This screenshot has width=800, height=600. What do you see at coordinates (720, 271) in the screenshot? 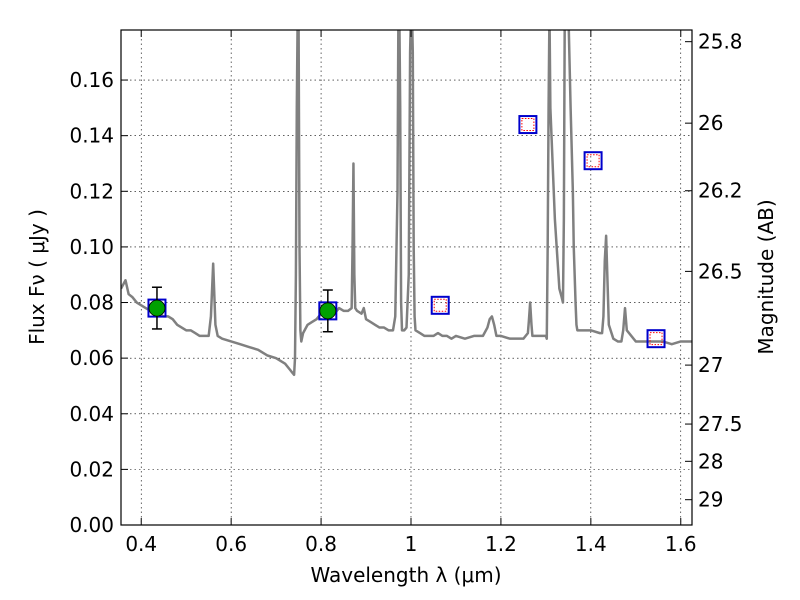
I see `right-tick-label: 26.5` at bounding box center [720, 271].